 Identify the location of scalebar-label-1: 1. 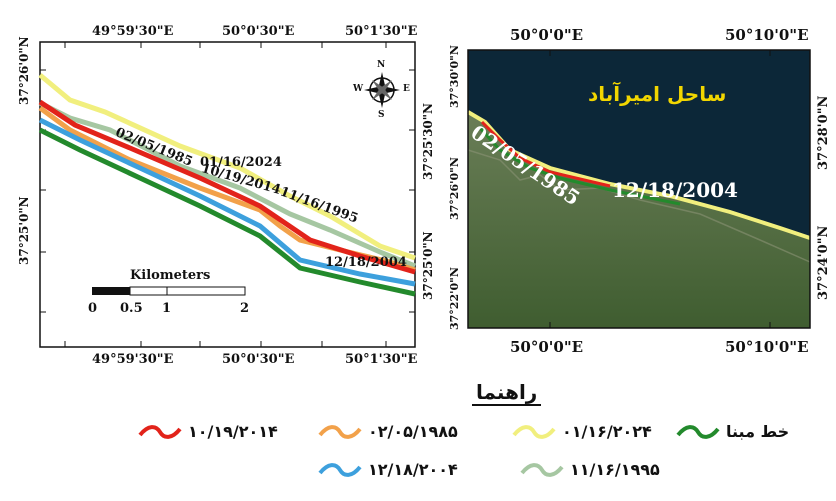
(167, 308).